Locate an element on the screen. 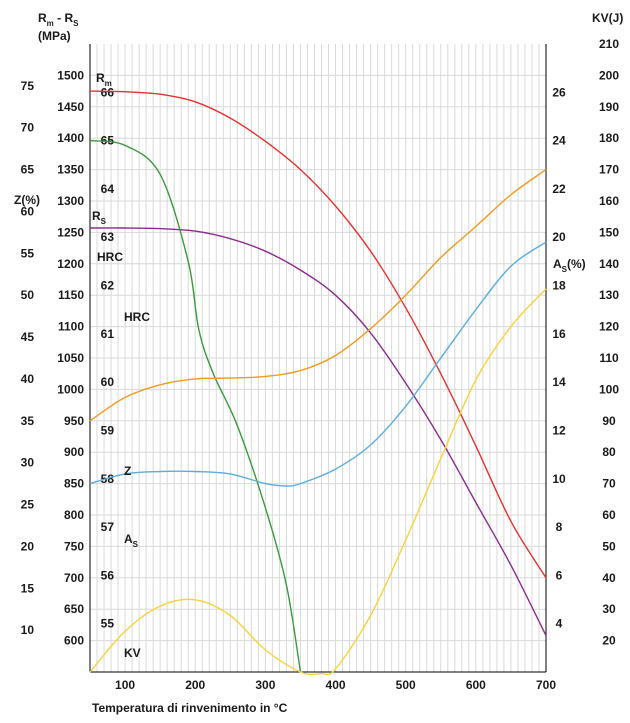  z-tick-label: 50 is located at coordinates (28, 295).